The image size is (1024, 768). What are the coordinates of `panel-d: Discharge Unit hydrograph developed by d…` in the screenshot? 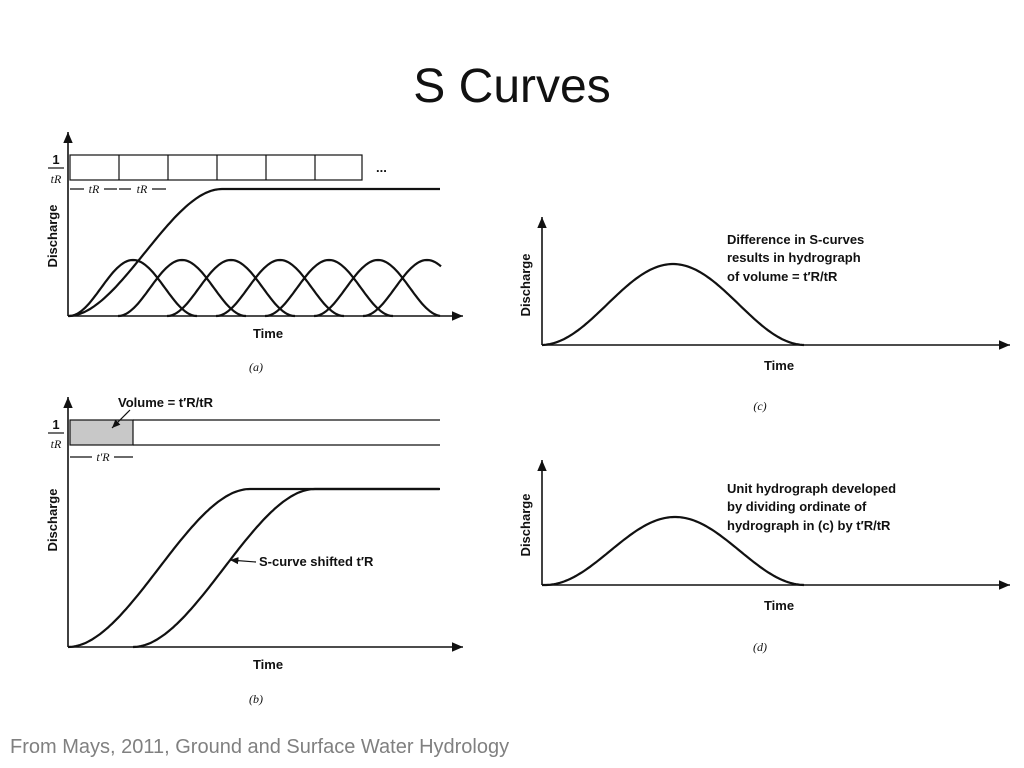 It's located at (764, 557).